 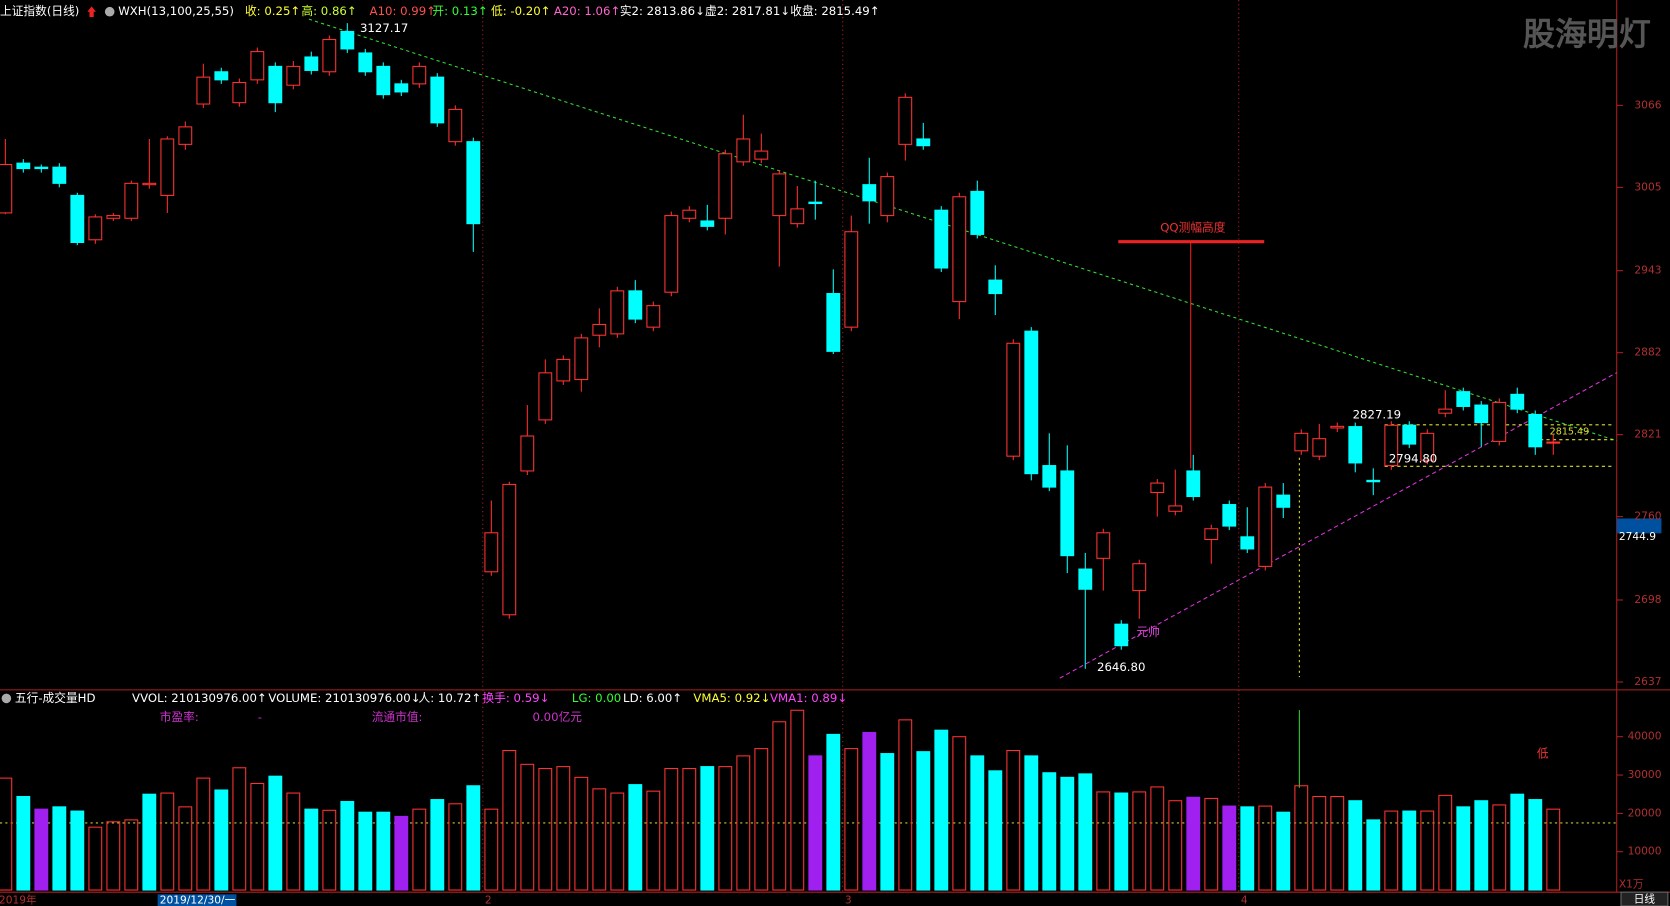 What do you see at coordinates (1645, 812) in the screenshot?
I see `y-tick-label: 20000` at bounding box center [1645, 812].